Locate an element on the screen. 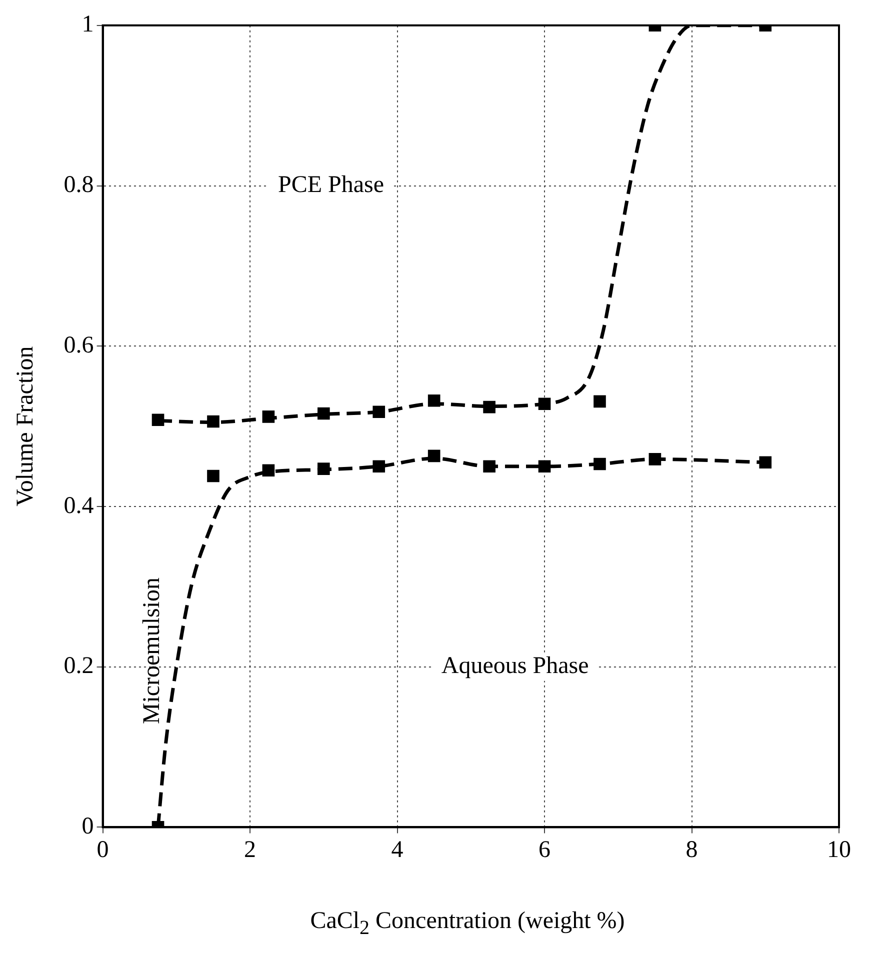 This screenshot has width=875, height=959. x-tick-label: 8 is located at coordinates (692, 849).